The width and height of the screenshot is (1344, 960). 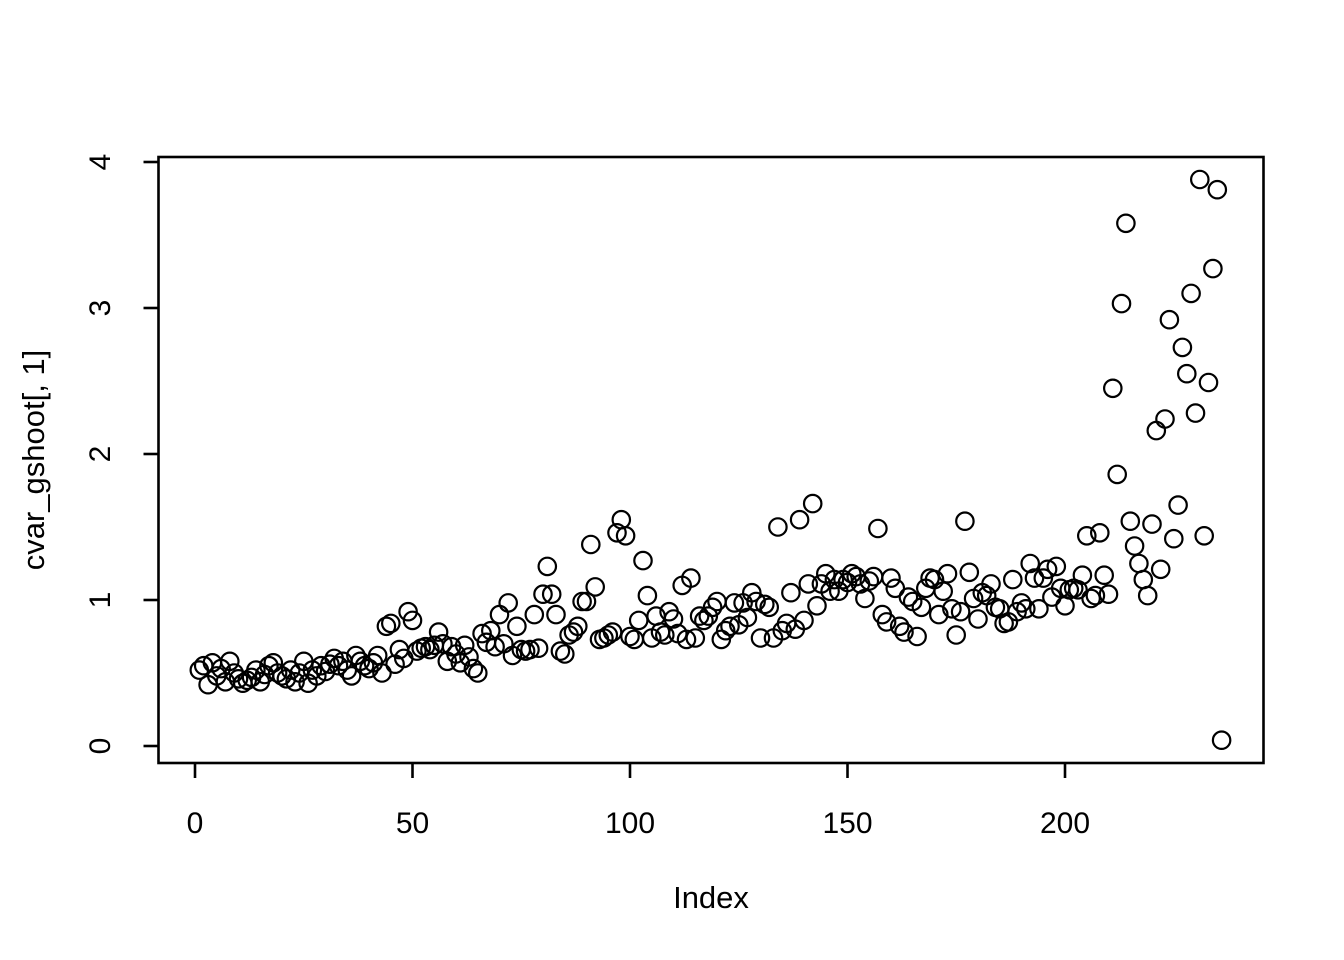 I want to click on y-tick-label: 0, so click(x=100, y=746).